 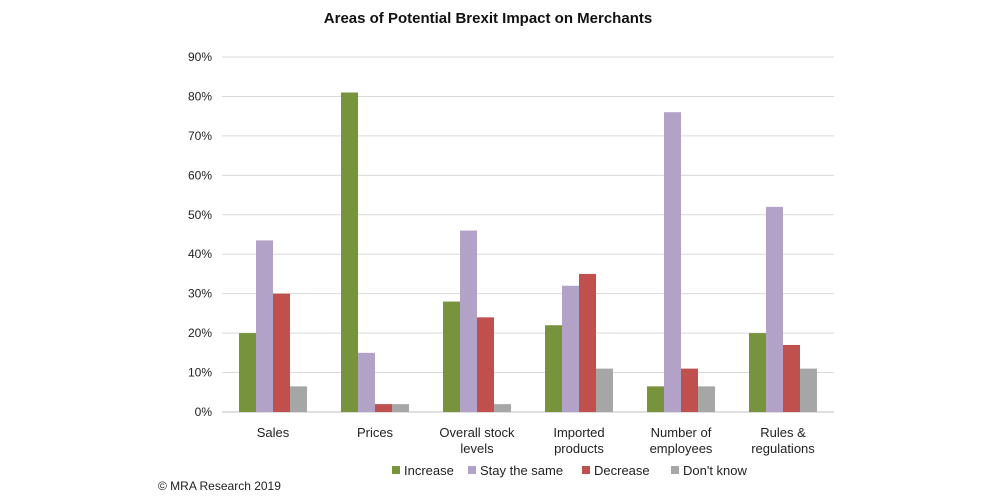 What do you see at coordinates (200, 373) in the screenshot?
I see `y-tick-label: 10%` at bounding box center [200, 373].